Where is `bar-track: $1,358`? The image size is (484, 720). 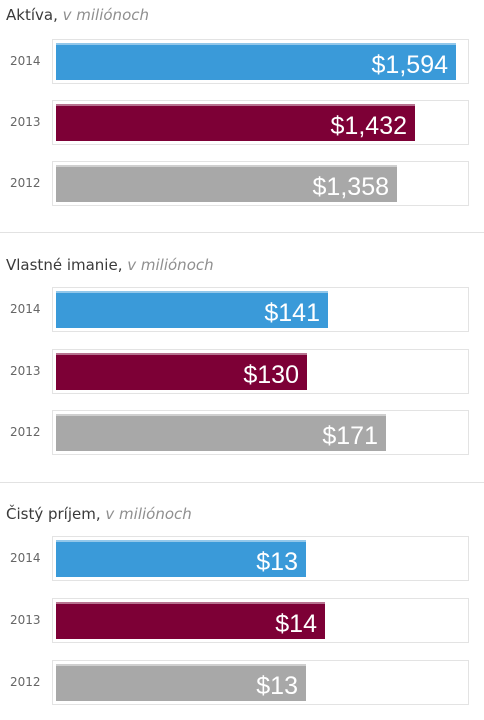
bar-track: $1,358 is located at coordinates (260, 183).